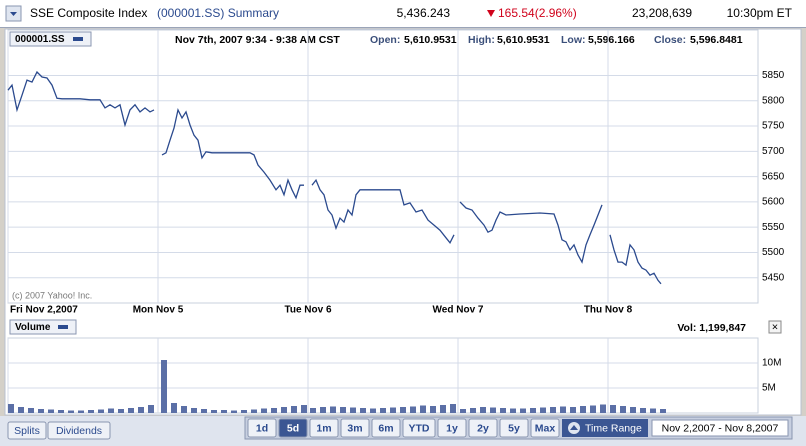 The image size is (806, 446). I want to click on volume-button, so click(43, 327).